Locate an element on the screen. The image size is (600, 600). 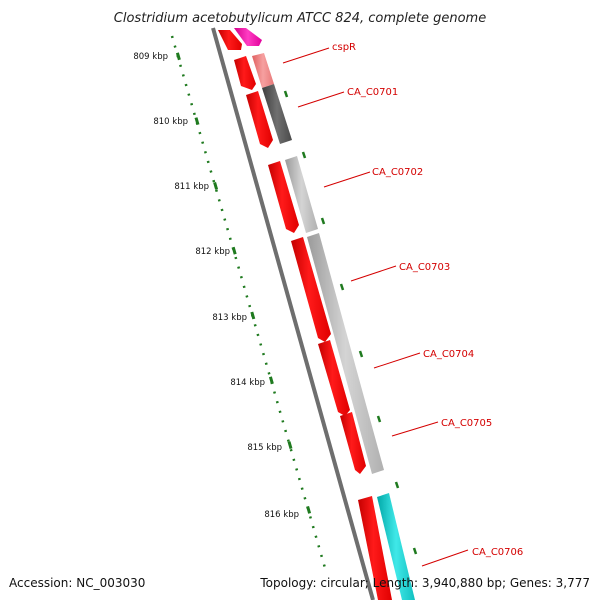
tick-label-809: 809 kbp is located at coordinates (150, 57).